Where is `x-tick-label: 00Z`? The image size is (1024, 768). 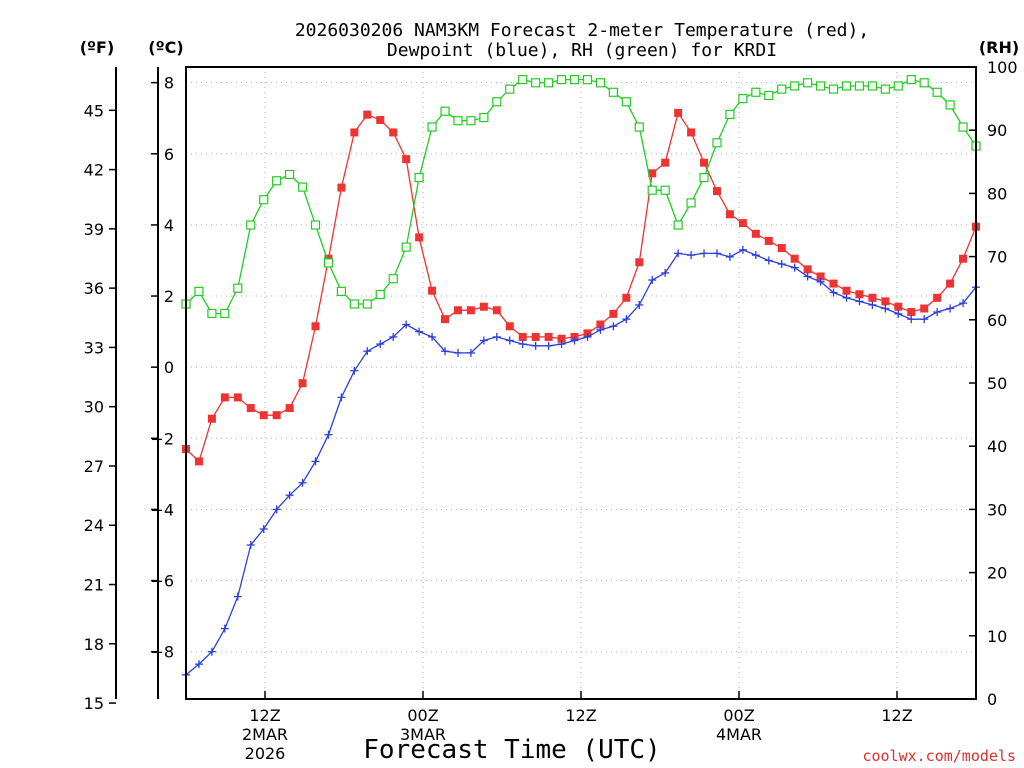 x-tick-label: 00Z is located at coordinates (738, 715).